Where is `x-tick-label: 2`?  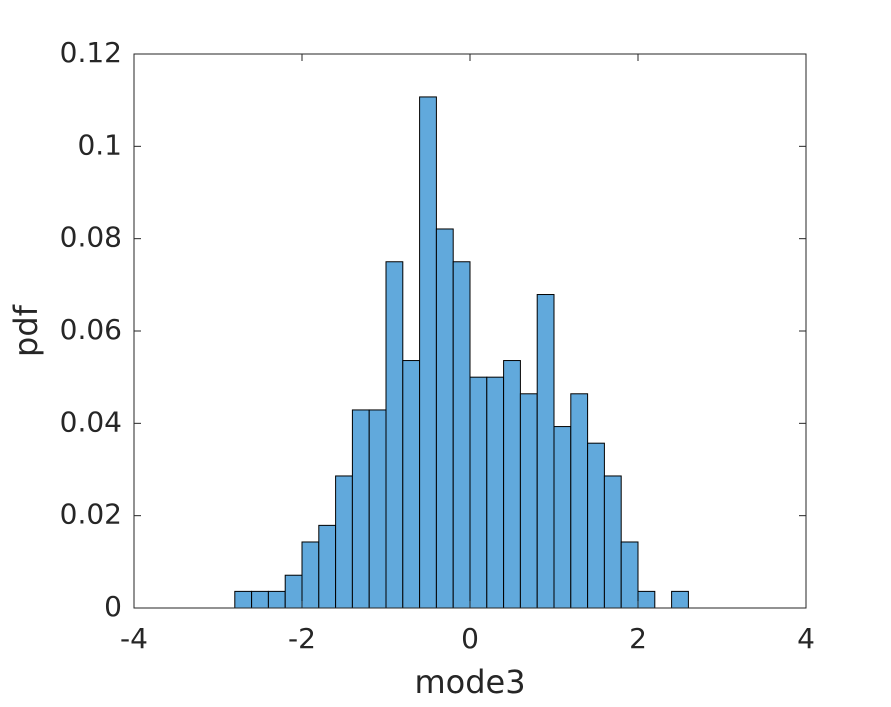
x-tick-label: 2 is located at coordinates (638, 638).